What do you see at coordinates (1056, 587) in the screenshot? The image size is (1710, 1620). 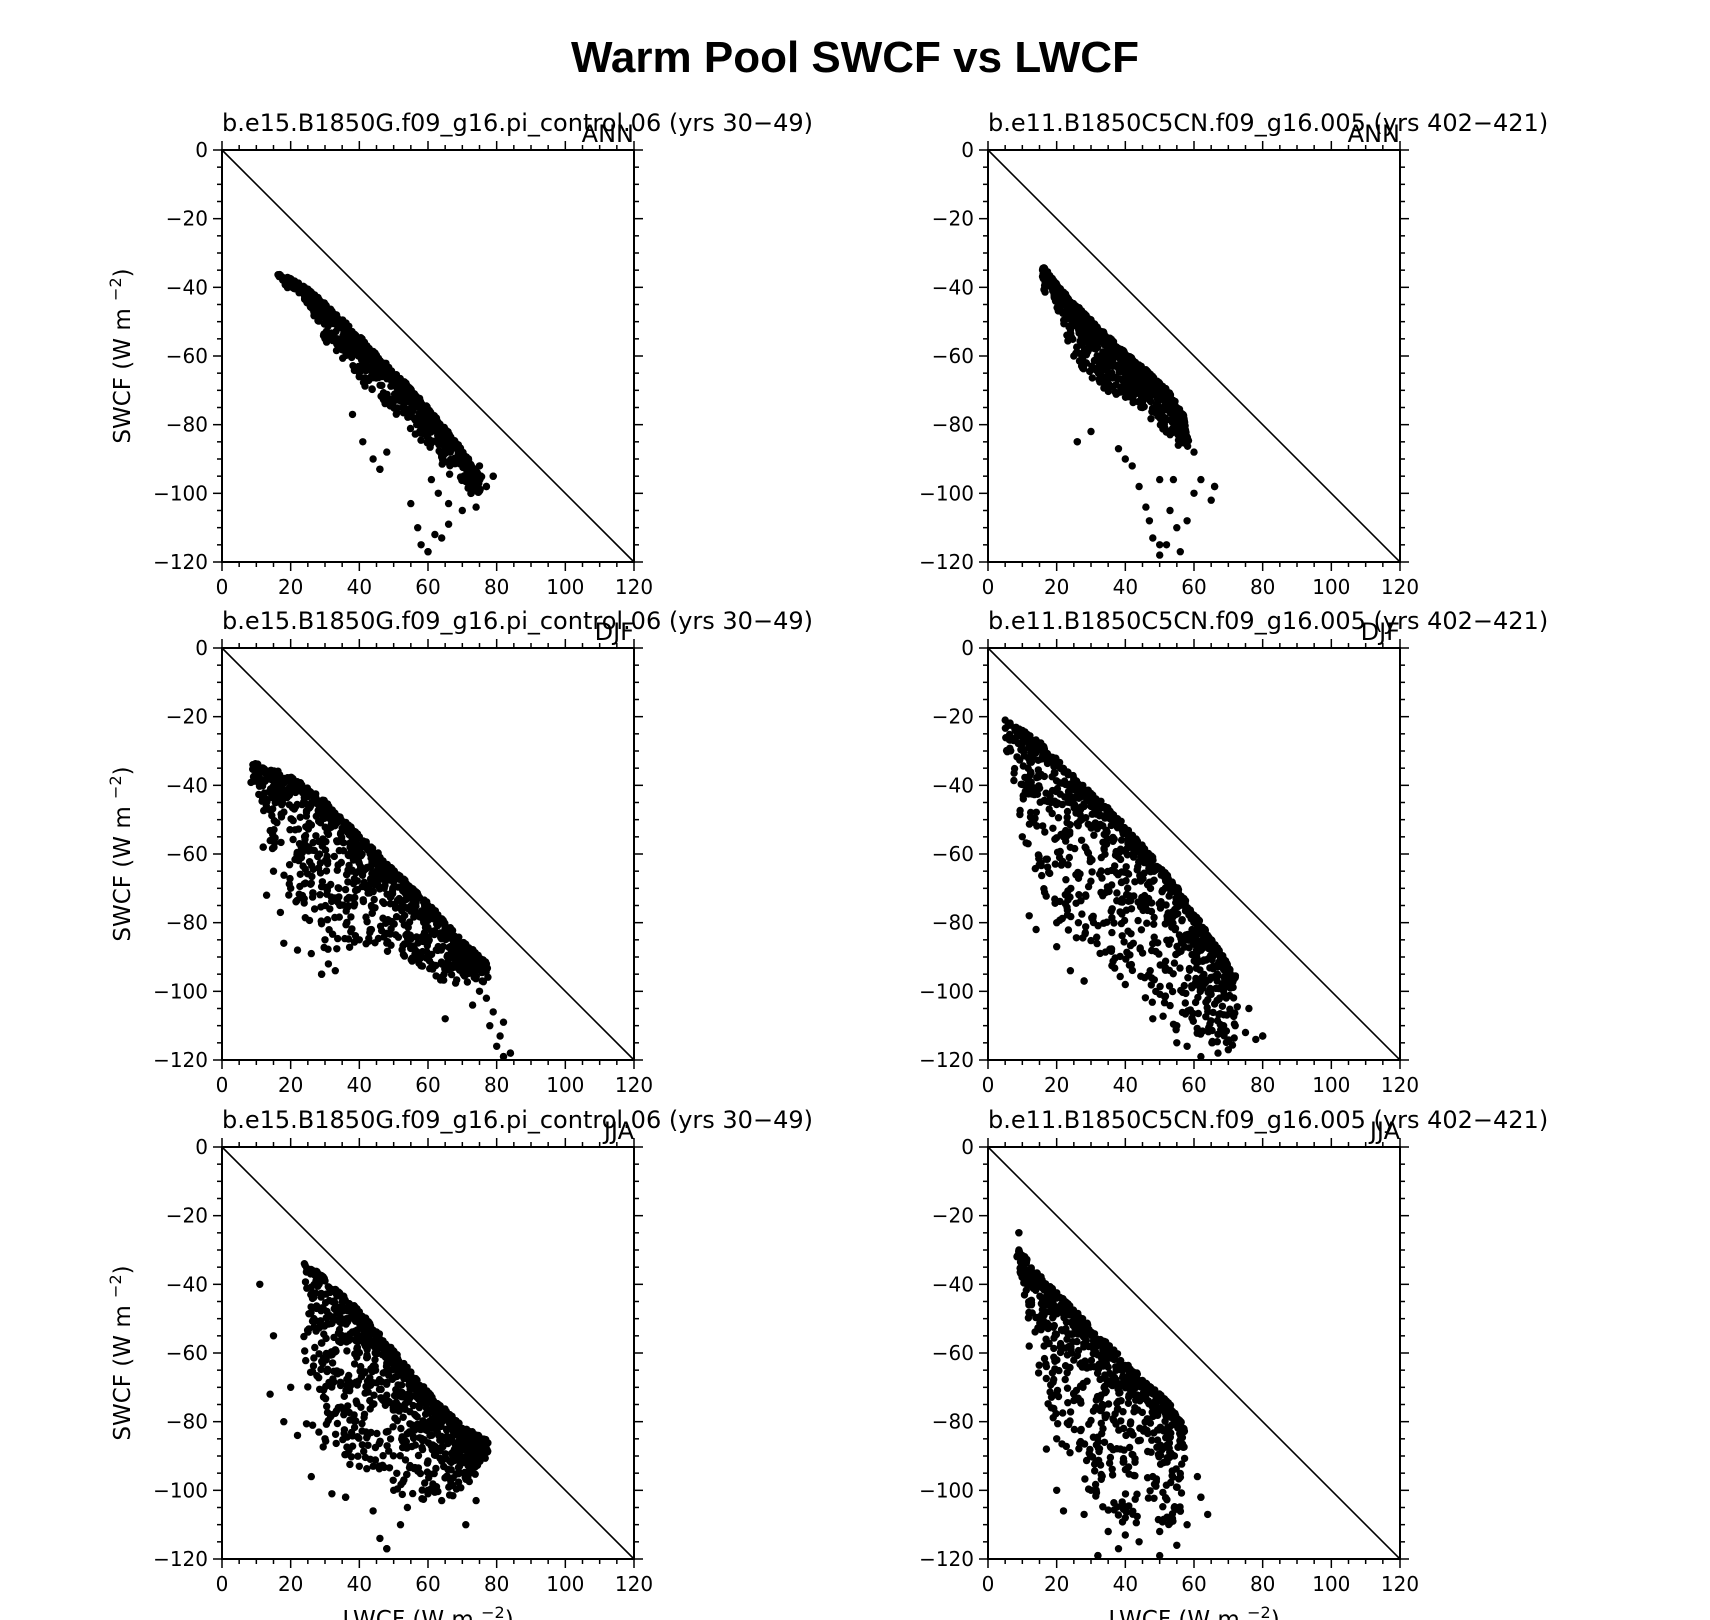 I see `x-tick-label: 20` at bounding box center [1056, 587].